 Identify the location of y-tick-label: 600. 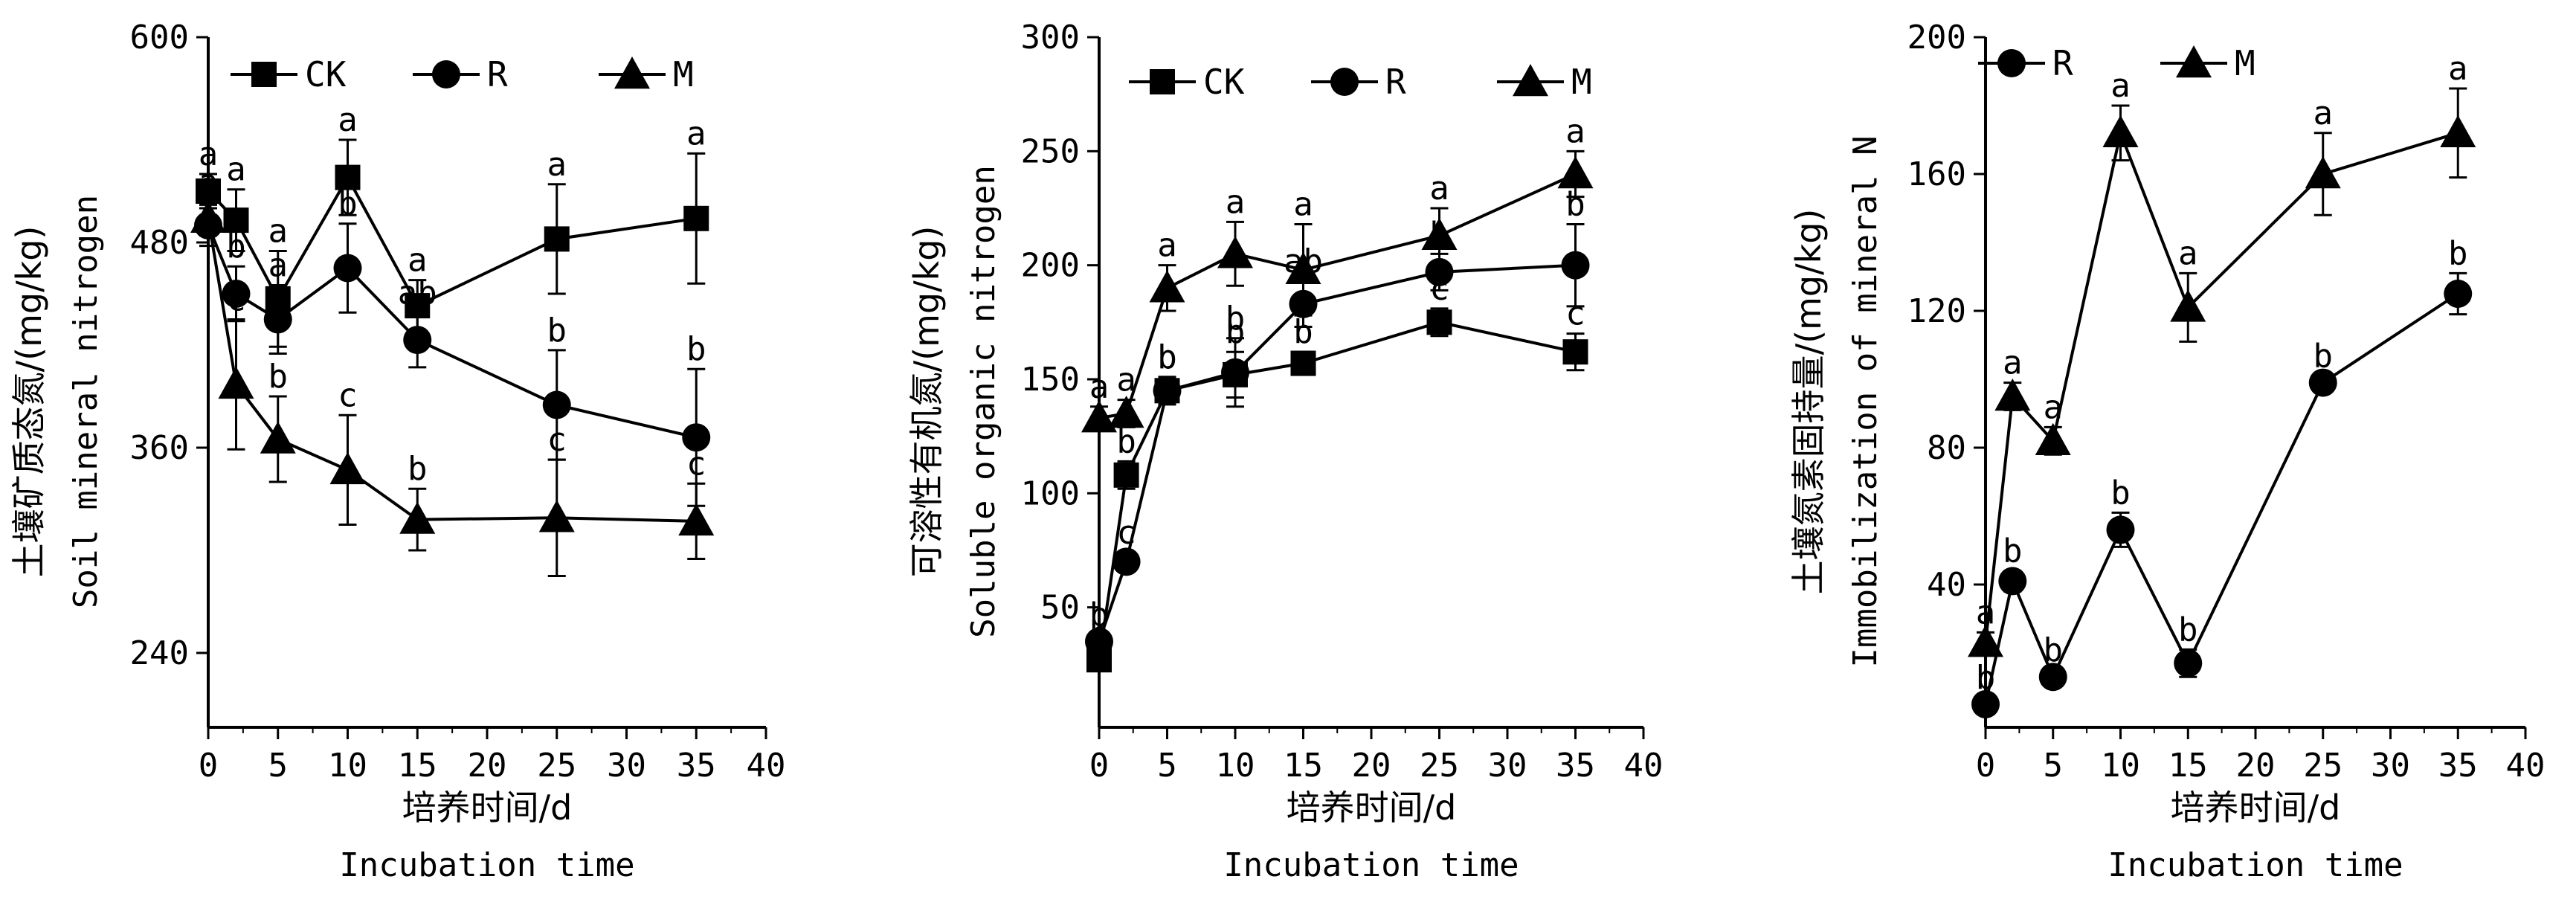
(159, 38).